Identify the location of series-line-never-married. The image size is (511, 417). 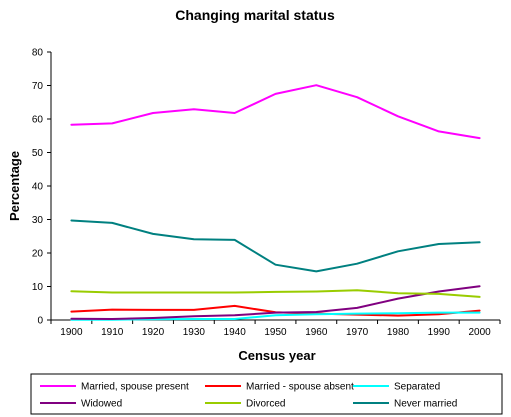
(275, 246).